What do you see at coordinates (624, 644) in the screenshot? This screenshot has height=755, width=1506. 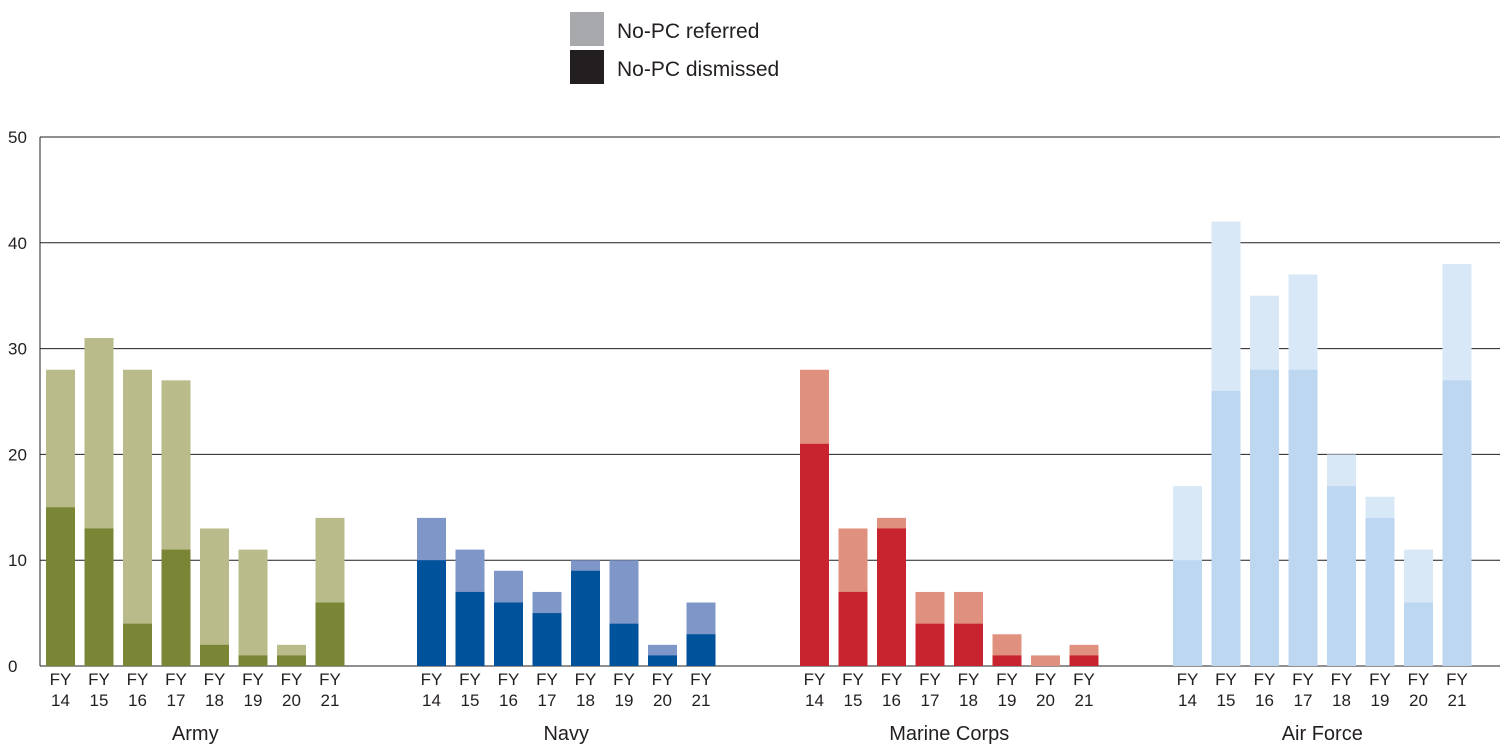 I see `bar-navy-FY19-dismissed` at bounding box center [624, 644].